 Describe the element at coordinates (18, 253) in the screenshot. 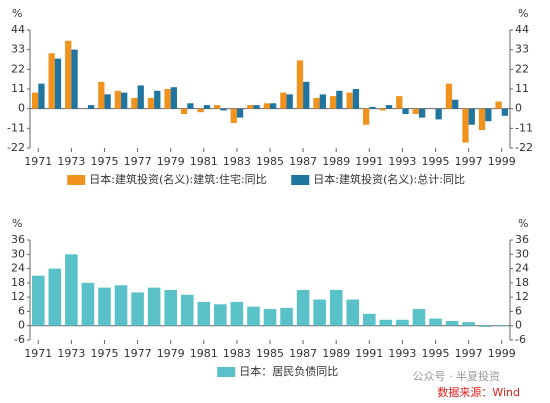

I see `y-tick-label: 30` at that location.